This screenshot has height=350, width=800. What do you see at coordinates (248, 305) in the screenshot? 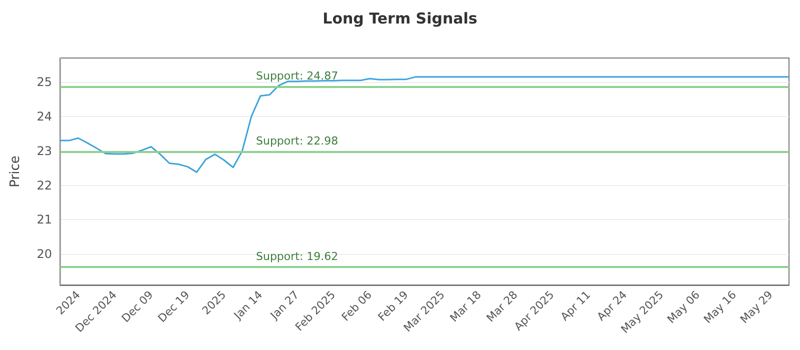
I see `x-tick-label: Jan 14` at bounding box center [248, 305].